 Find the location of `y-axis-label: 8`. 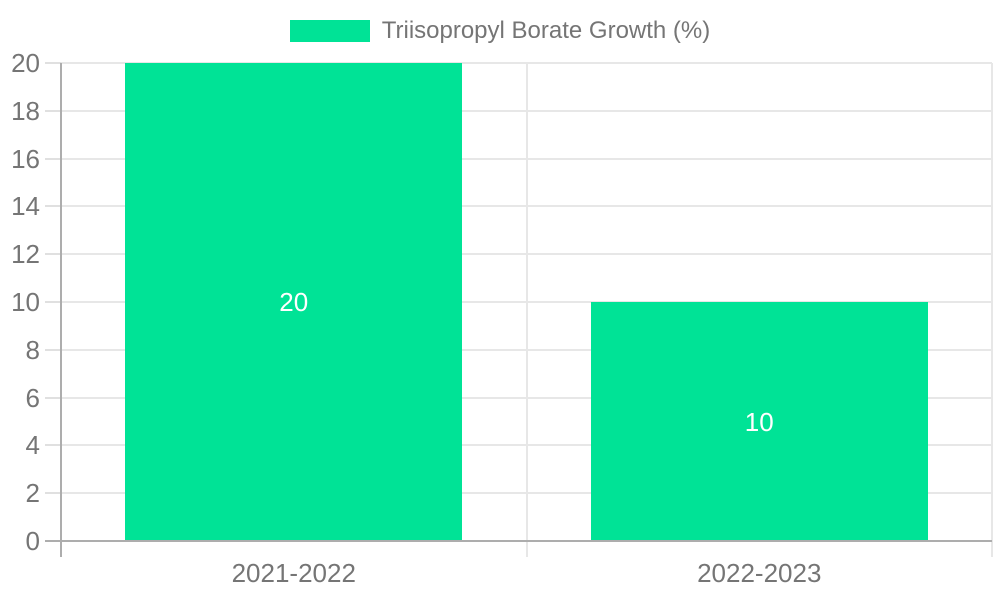

y-axis-label: 8 is located at coordinates (32, 349).